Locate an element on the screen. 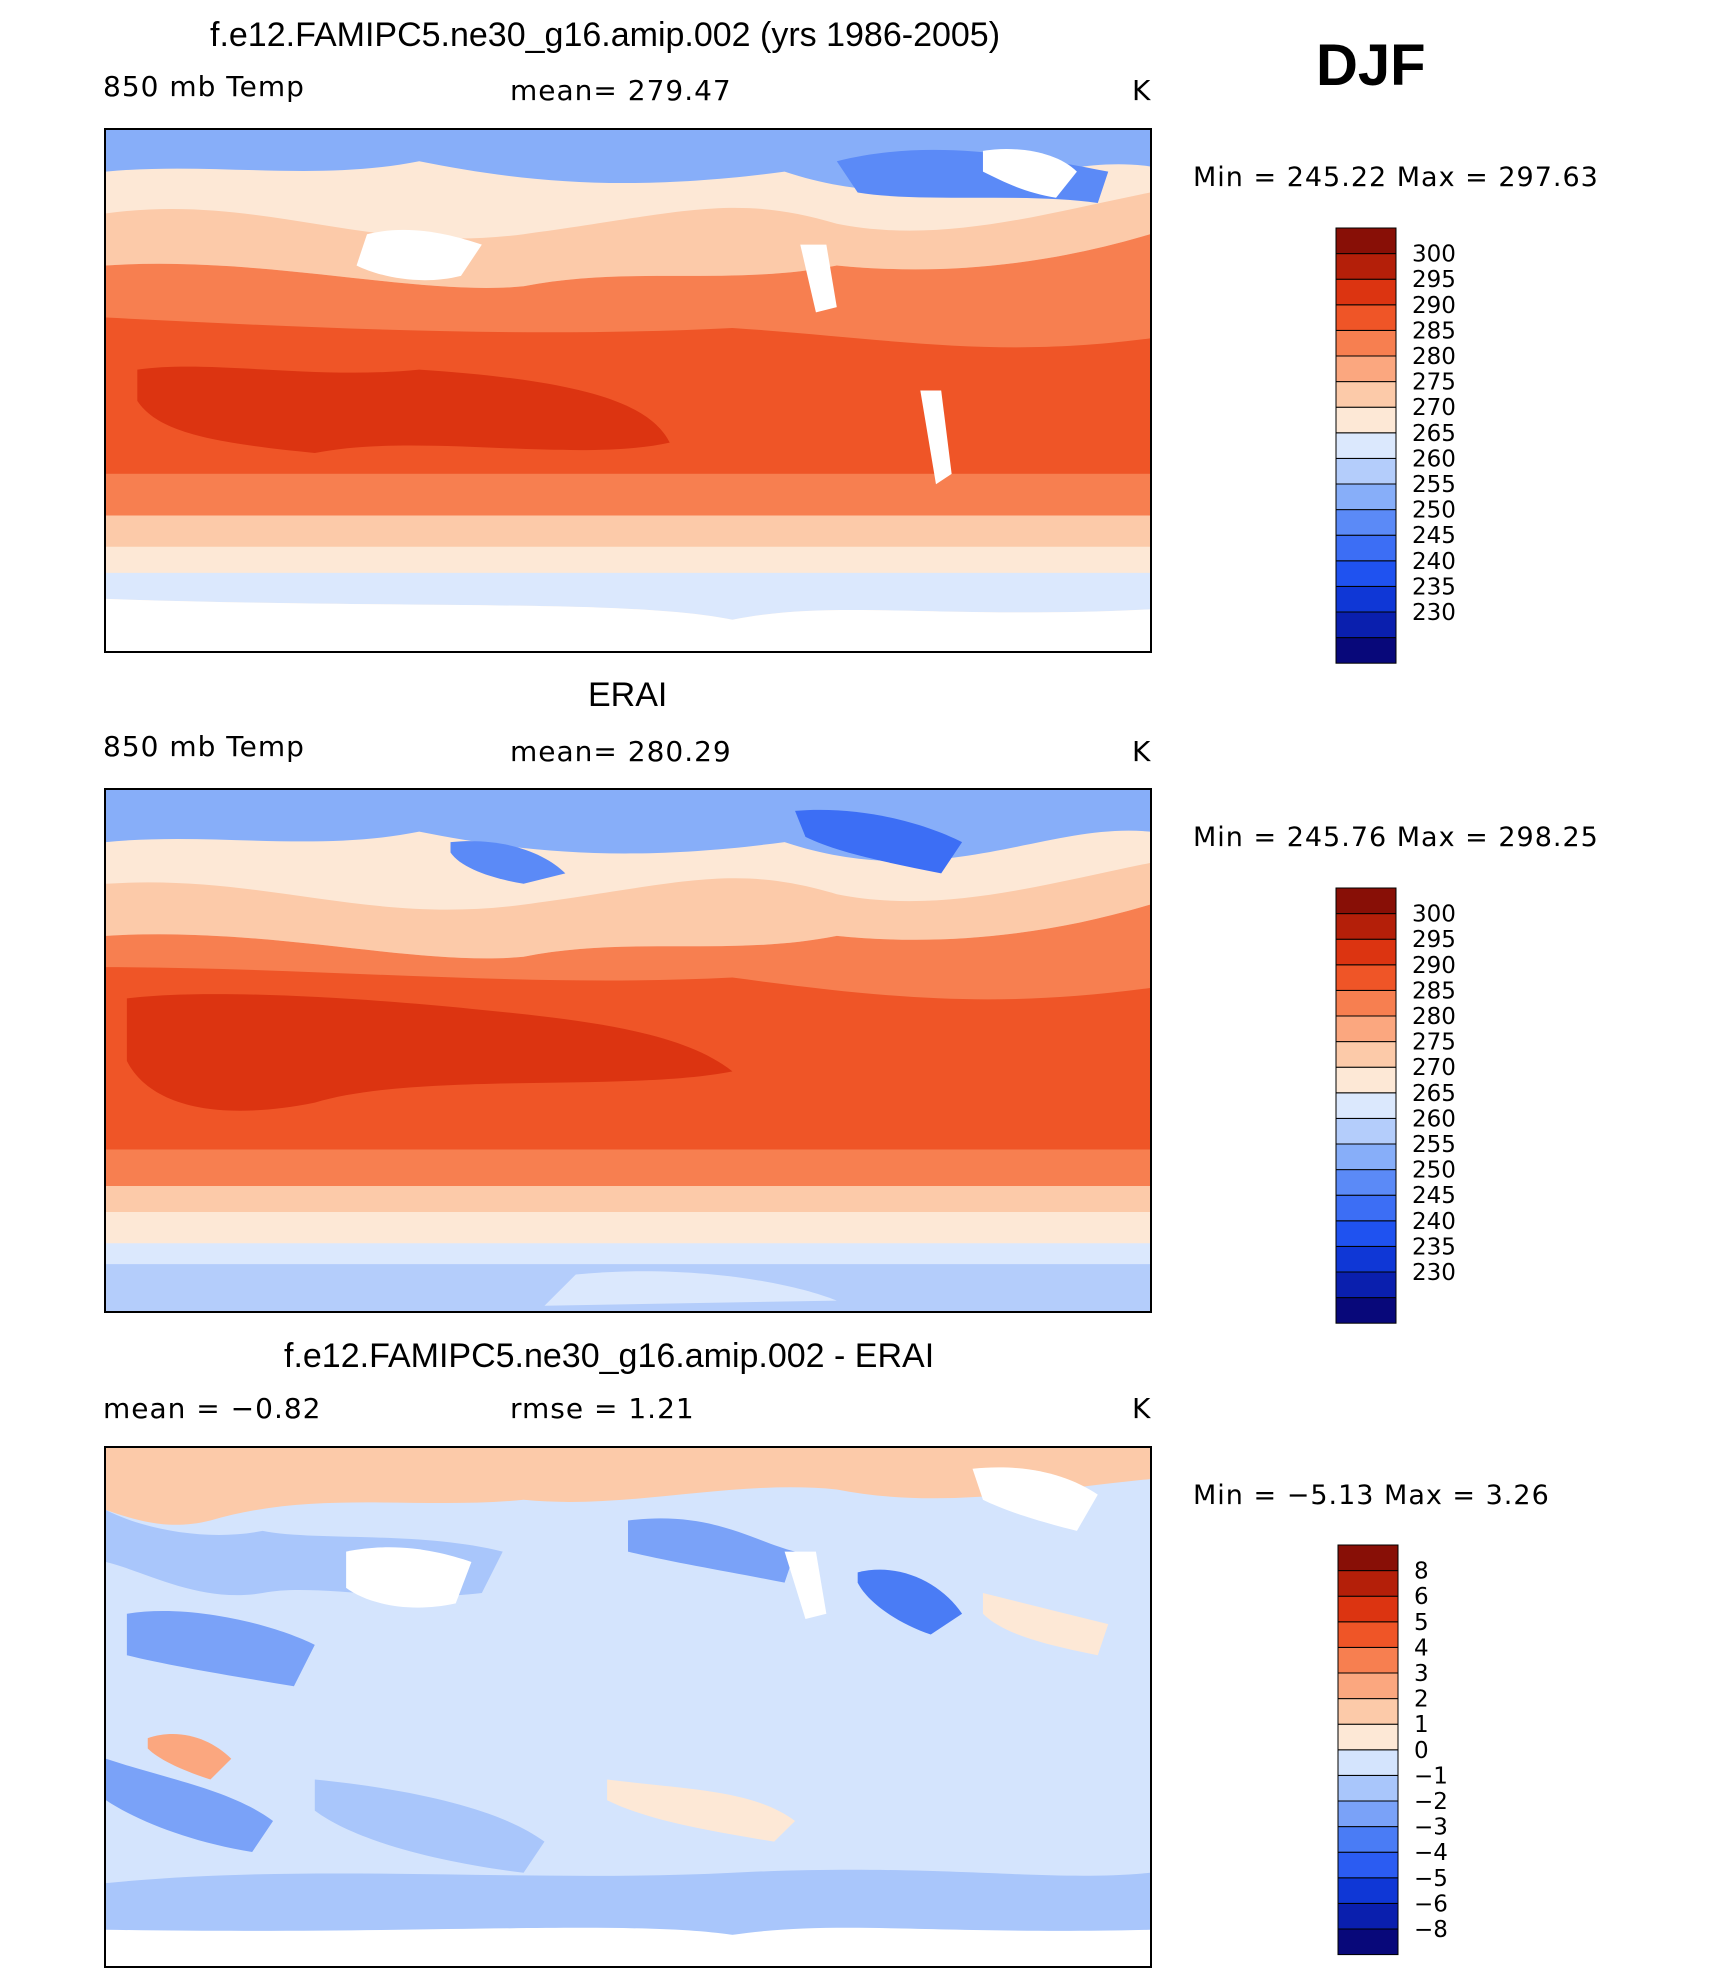 The image size is (1710, 1969). colorbar-2-label-14: 230 is located at coordinates (1434, 1273).